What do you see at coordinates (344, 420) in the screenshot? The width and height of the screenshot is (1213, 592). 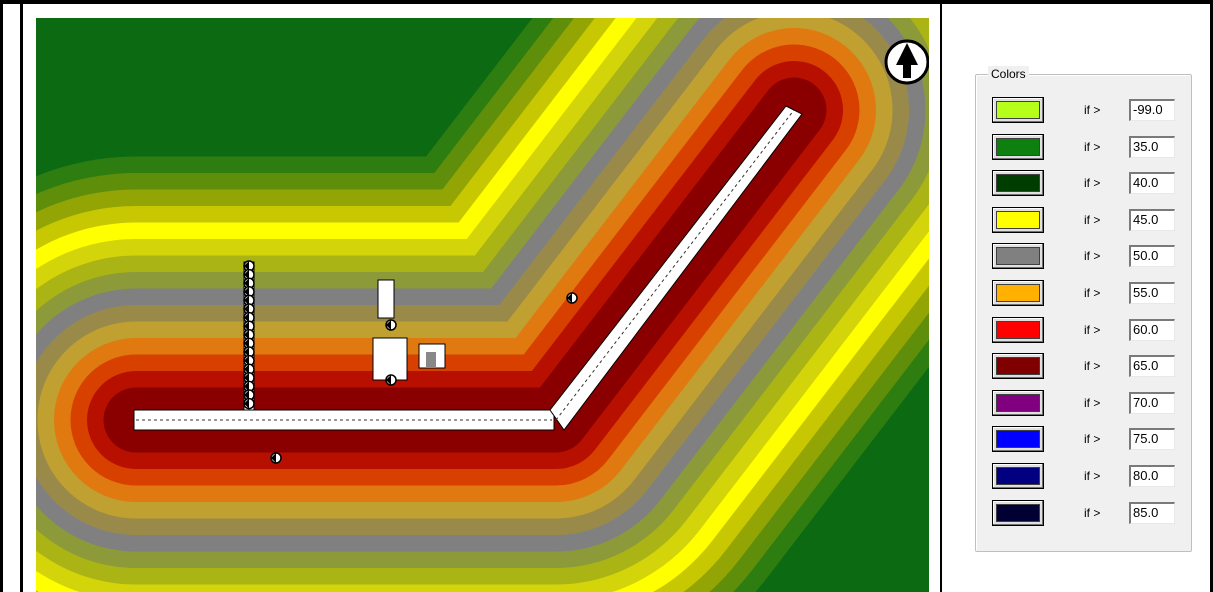 I see `road-segment-horizontal` at bounding box center [344, 420].